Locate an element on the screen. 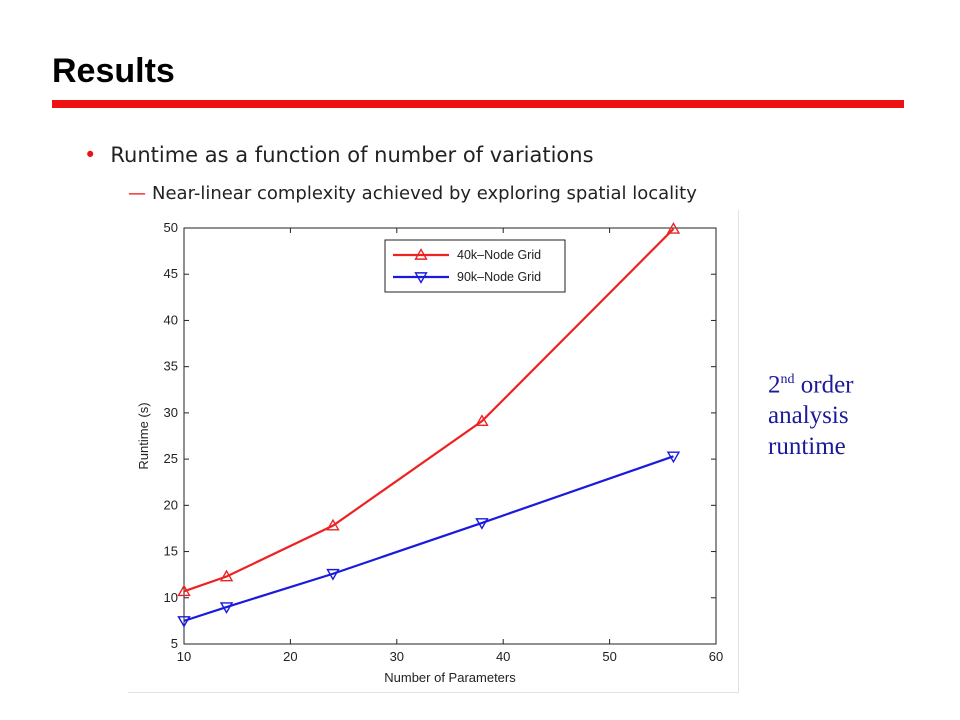 The height and width of the screenshot is (720, 960). y-axis-label: Runtime (s) is located at coordinates (143, 435).